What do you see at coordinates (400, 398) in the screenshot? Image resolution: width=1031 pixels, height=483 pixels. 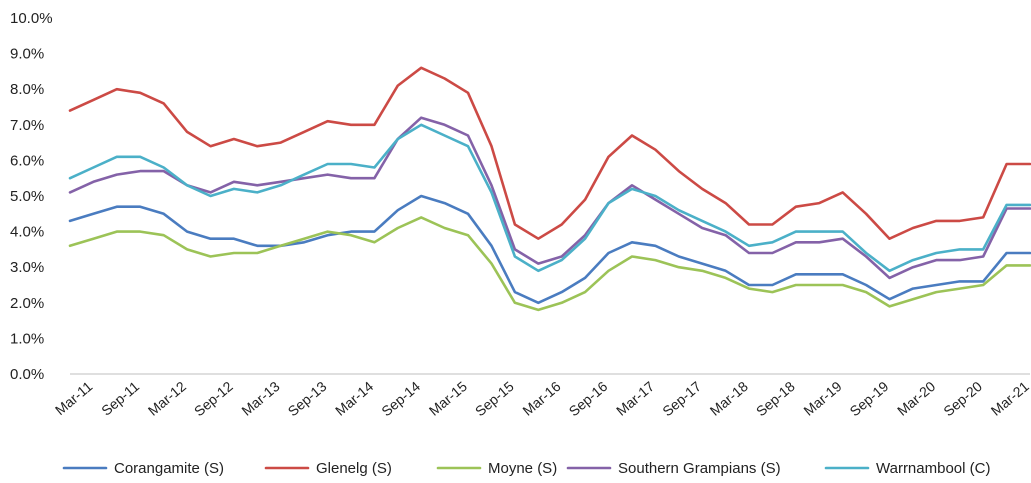 I see `x-tick-label: Sep-14` at bounding box center [400, 398].